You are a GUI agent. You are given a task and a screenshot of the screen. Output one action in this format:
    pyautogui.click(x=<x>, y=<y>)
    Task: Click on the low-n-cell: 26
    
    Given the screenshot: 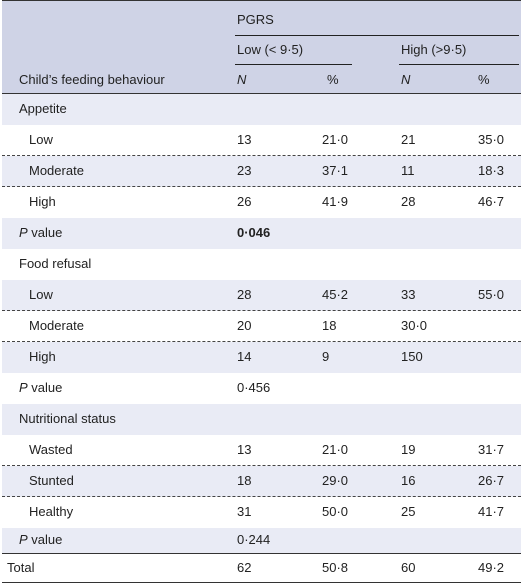 What is the action you would take?
    pyautogui.click(x=244, y=201)
    